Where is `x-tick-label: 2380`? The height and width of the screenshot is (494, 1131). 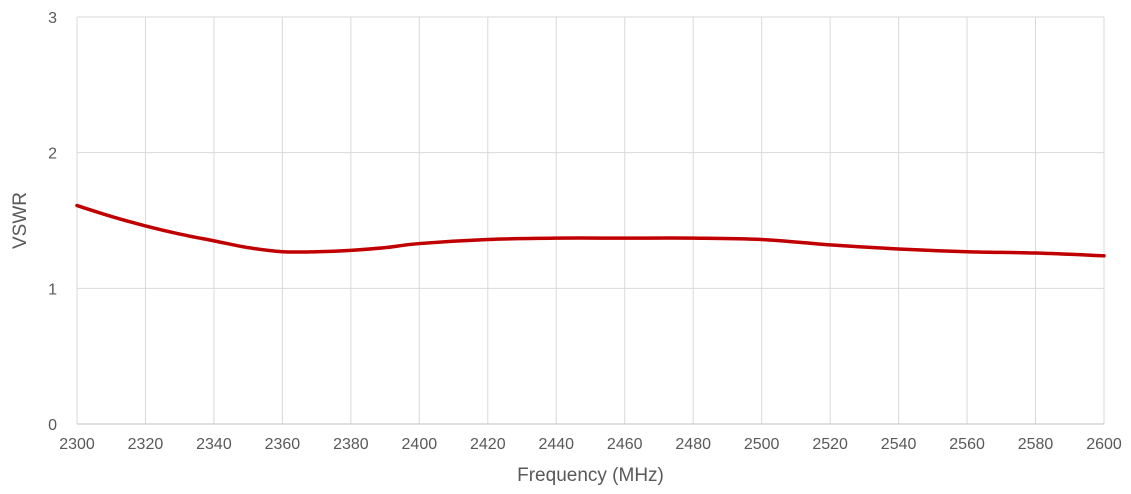
x-tick-label: 2380 is located at coordinates (351, 444).